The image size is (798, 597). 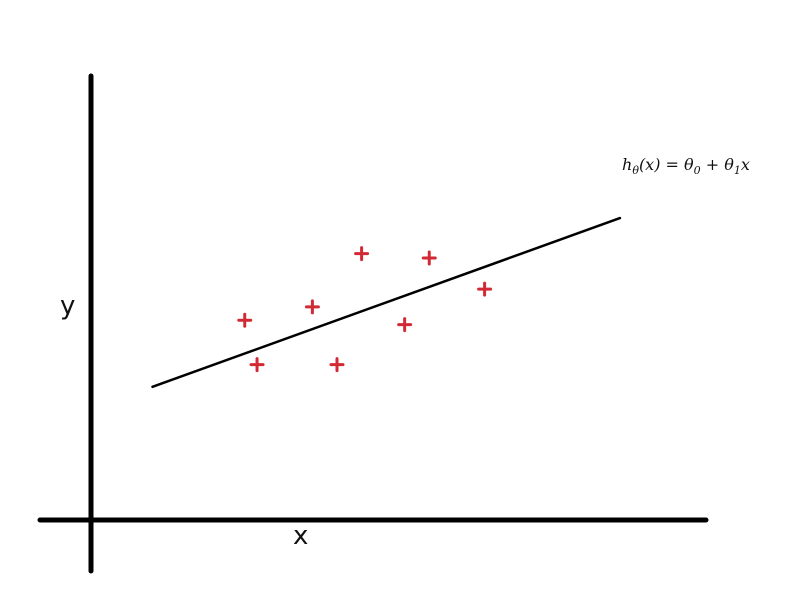 I want to click on eq-theta1-subscript: 1, so click(x=737, y=170).